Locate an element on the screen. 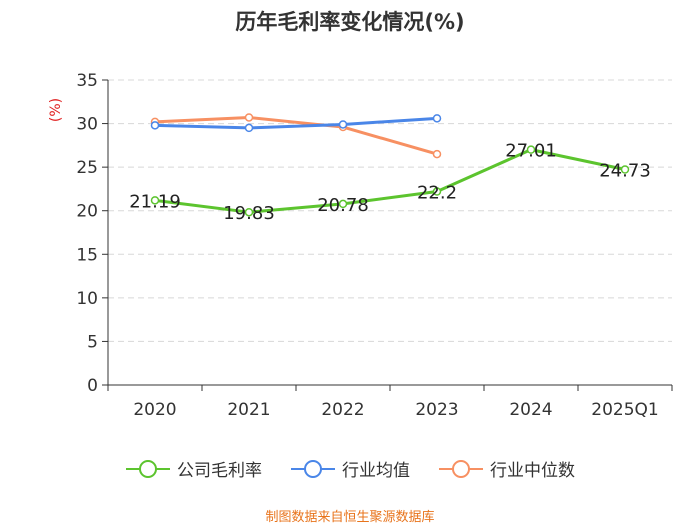 Image resolution: width=700 pixels, height=525 pixels. y-tick-label: 30 is located at coordinates (87, 125).